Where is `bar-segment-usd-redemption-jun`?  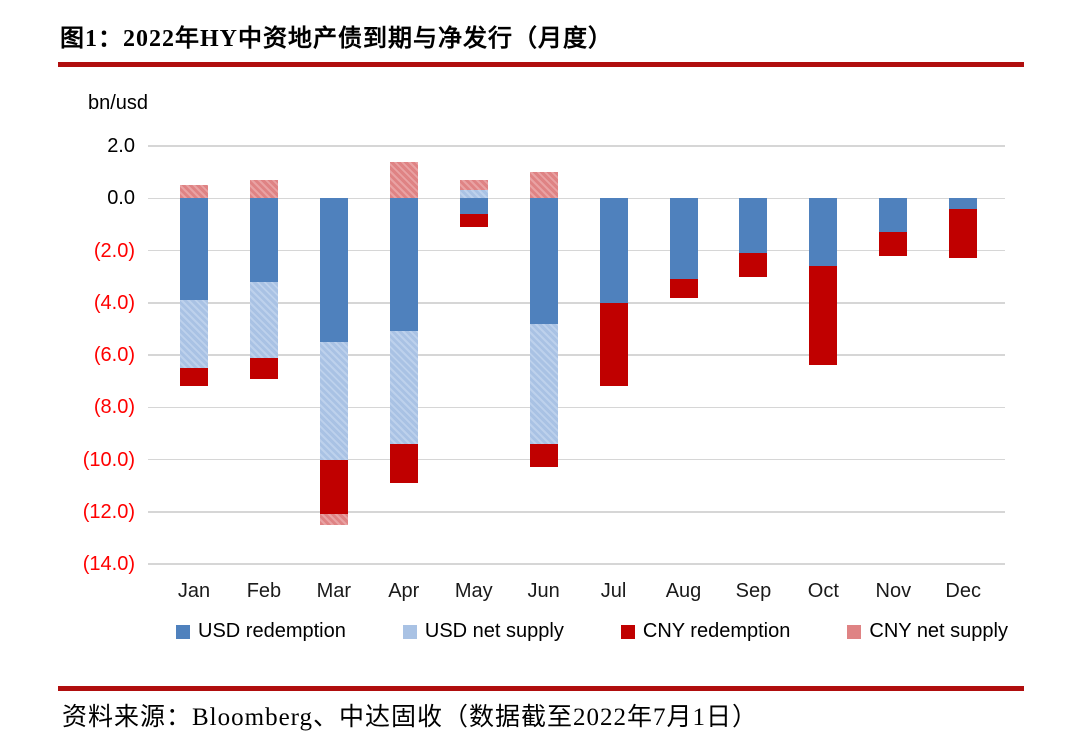 bar-segment-usd-redemption-jun is located at coordinates (543, 261).